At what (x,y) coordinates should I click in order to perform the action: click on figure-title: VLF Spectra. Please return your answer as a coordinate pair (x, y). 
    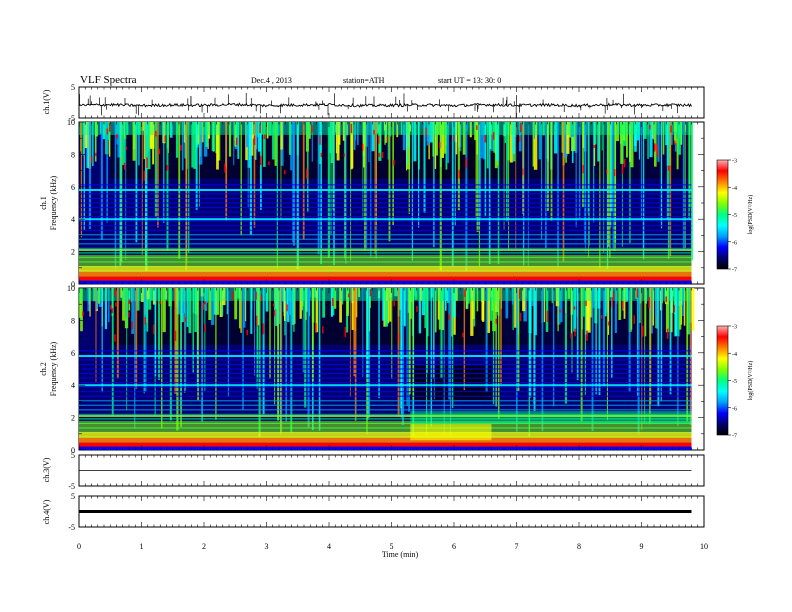
    Looking at the image, I should click on (108, 80).